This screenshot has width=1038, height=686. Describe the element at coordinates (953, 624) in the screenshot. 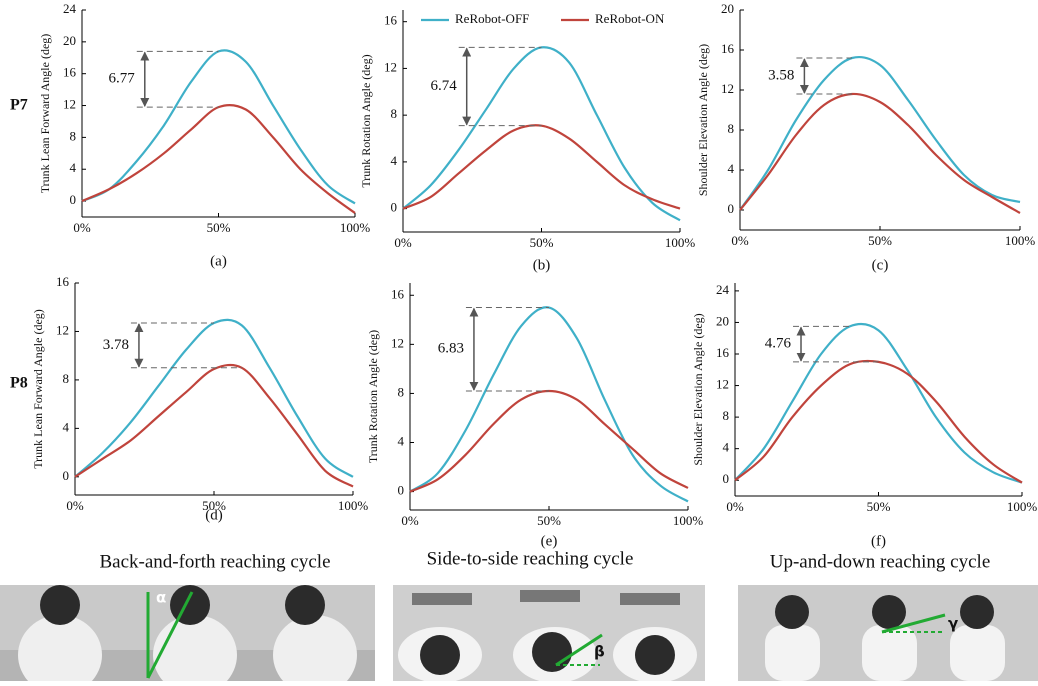

I see `angle-symbol: γ` at that location.